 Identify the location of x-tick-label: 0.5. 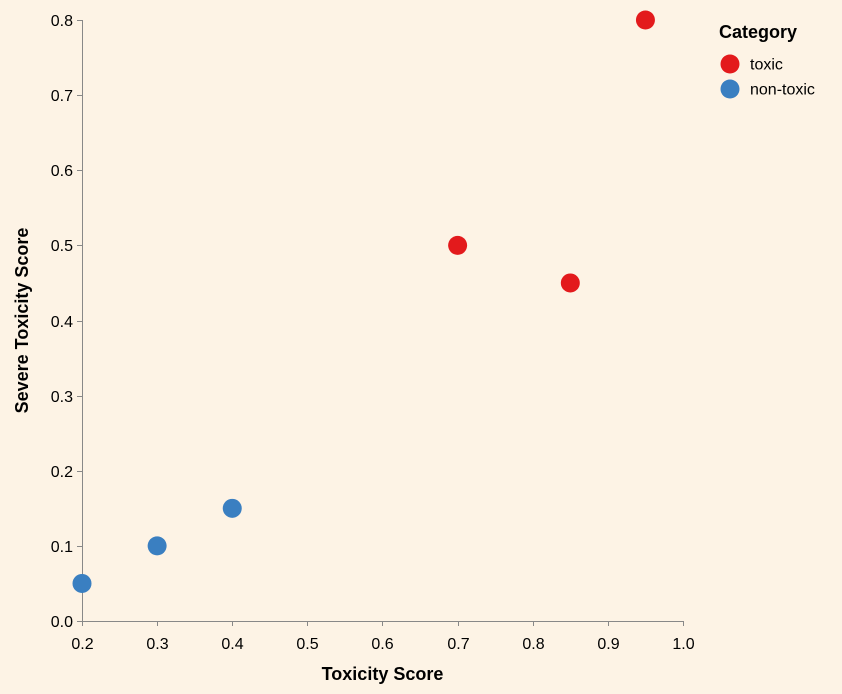
(307, 644).